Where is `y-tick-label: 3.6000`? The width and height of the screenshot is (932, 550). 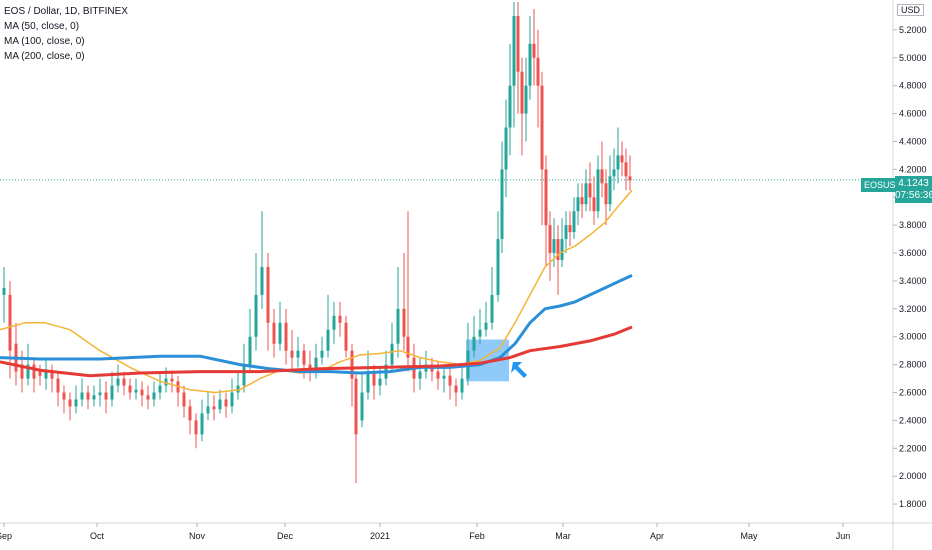
y-tick-label: 3.6000 is located at coordinates (913, 253).